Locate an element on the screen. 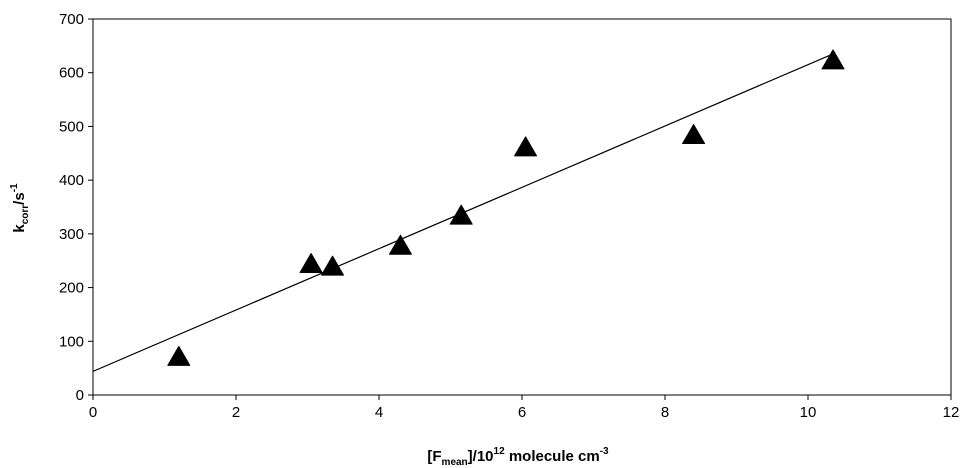 Image resolution: width=963 pixels, height=468 pixels. y-tick-label: 500 is located at coordinates (71, 126).